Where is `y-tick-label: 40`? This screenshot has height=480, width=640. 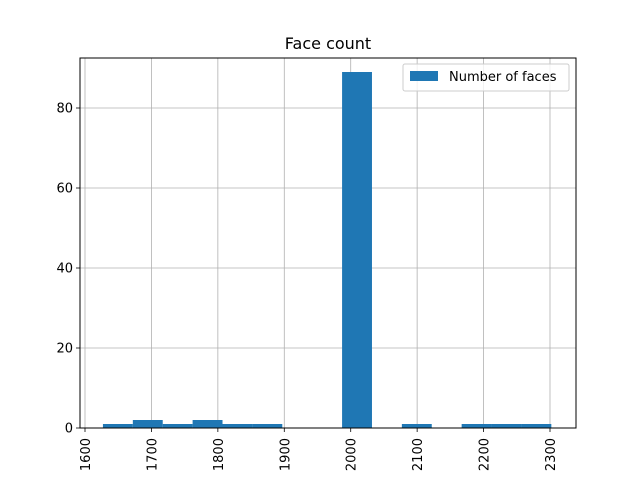 y-tick-label: 40 is located at coordinates (64, 269).